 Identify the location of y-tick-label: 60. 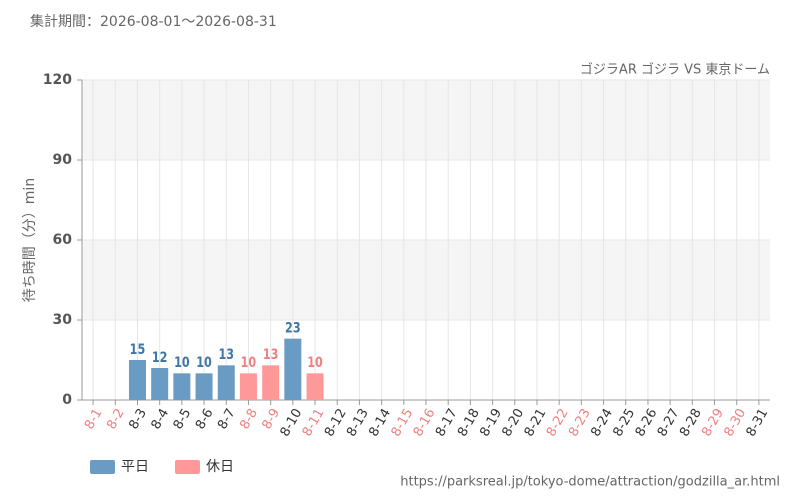
(63, 240).